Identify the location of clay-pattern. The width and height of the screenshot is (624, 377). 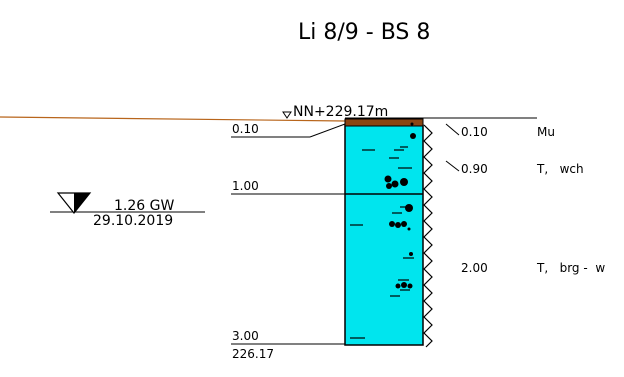
(382, 242).